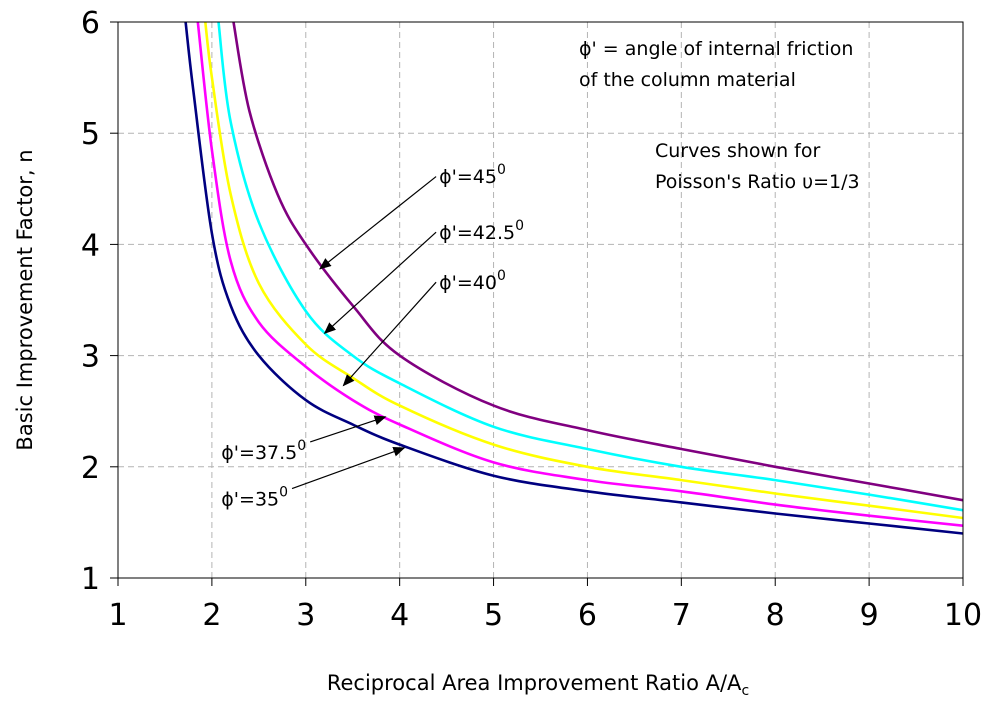  I want to click on note-line-2: of the column material, so click(687, 80).